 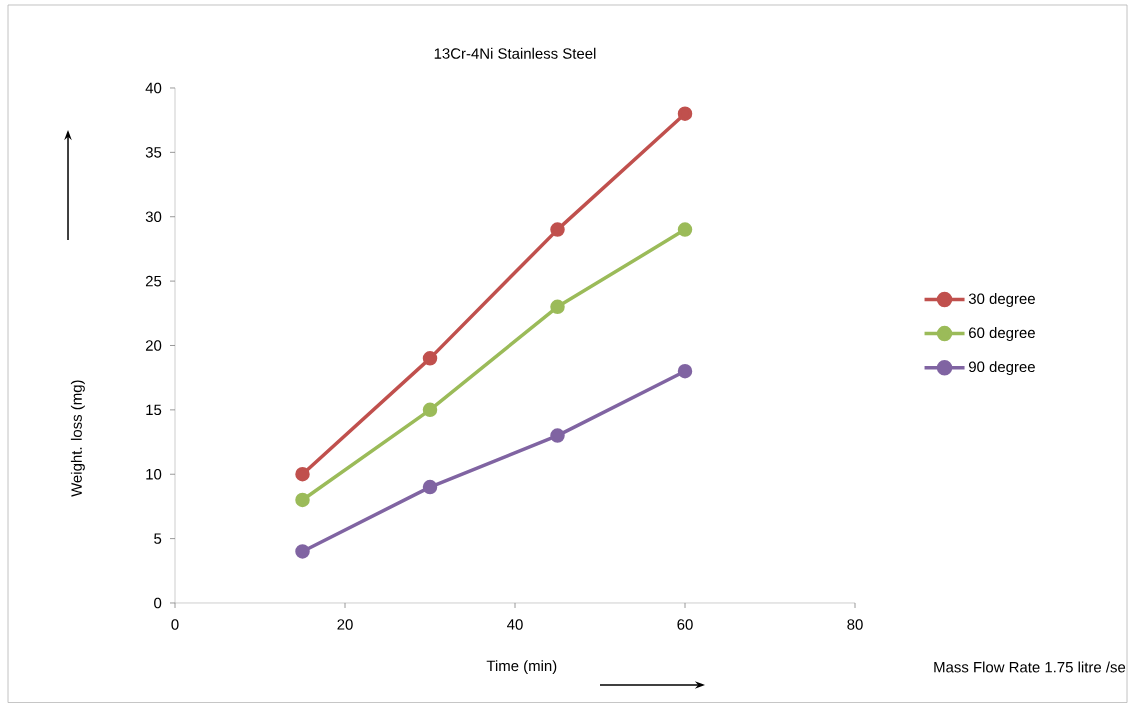 I want to click on x-tick-label: 60, so click(x=685, y=624).